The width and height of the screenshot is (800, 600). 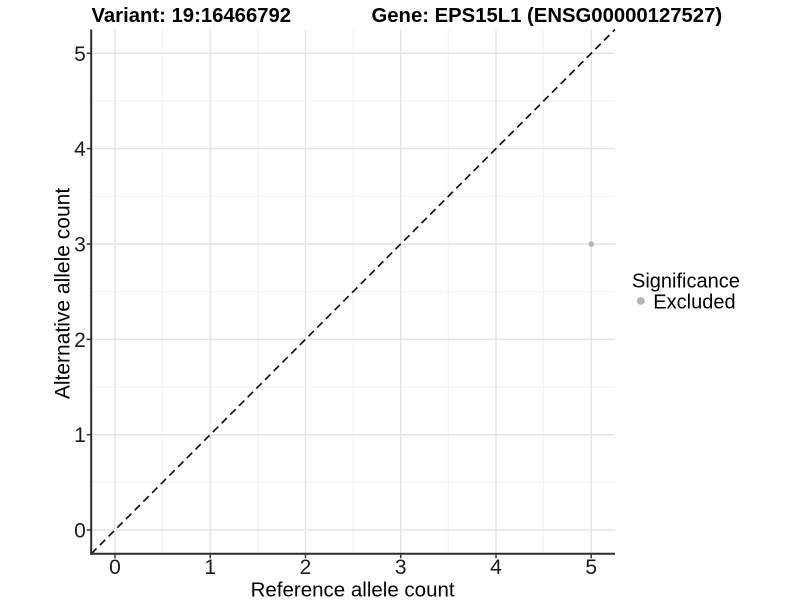 What do you see at coordinates (547, 16) in the screenshot?
I see `svg-text:Gene: EPS15L1 (ENSG00000127527: Gene: EPS15L1 (ENSG00000127527)` at bounding box center [547, 16].